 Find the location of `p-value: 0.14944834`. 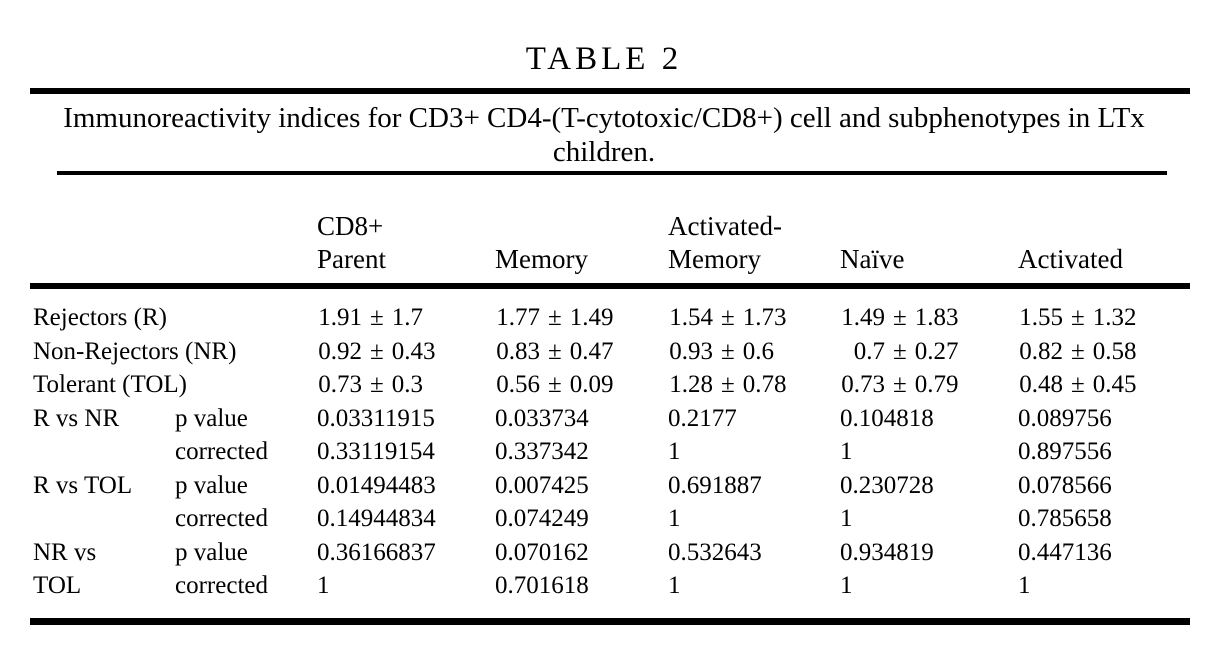

p-value: 0.14944834 is located at coordinates (376, 518).